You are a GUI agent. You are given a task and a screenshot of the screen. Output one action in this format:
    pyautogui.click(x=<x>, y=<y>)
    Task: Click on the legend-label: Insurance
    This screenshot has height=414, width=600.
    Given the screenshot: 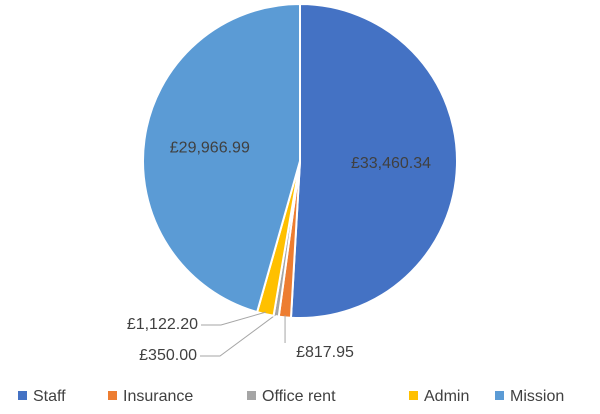 What is the action you would take?
    pyautogui.click(x=158, y=396)
    